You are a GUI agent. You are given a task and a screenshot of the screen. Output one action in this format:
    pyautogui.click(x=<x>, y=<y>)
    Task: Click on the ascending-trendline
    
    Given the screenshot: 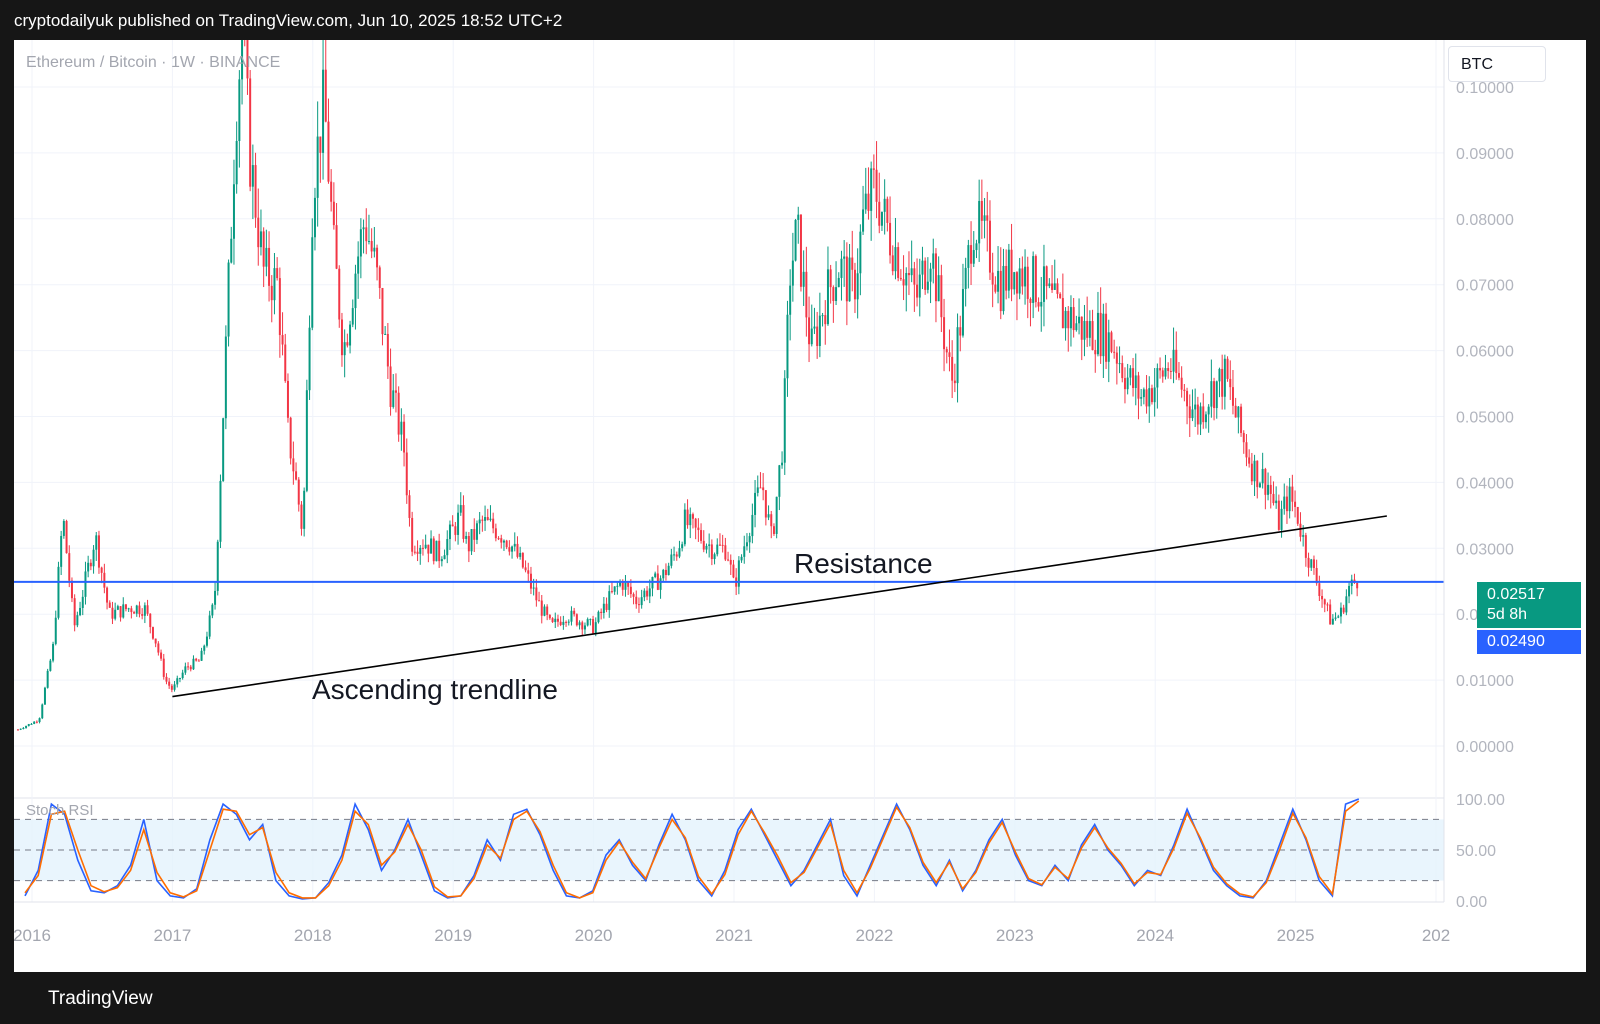 What is the action you would take?
    pyautogui.click(x=779, y=606)
    